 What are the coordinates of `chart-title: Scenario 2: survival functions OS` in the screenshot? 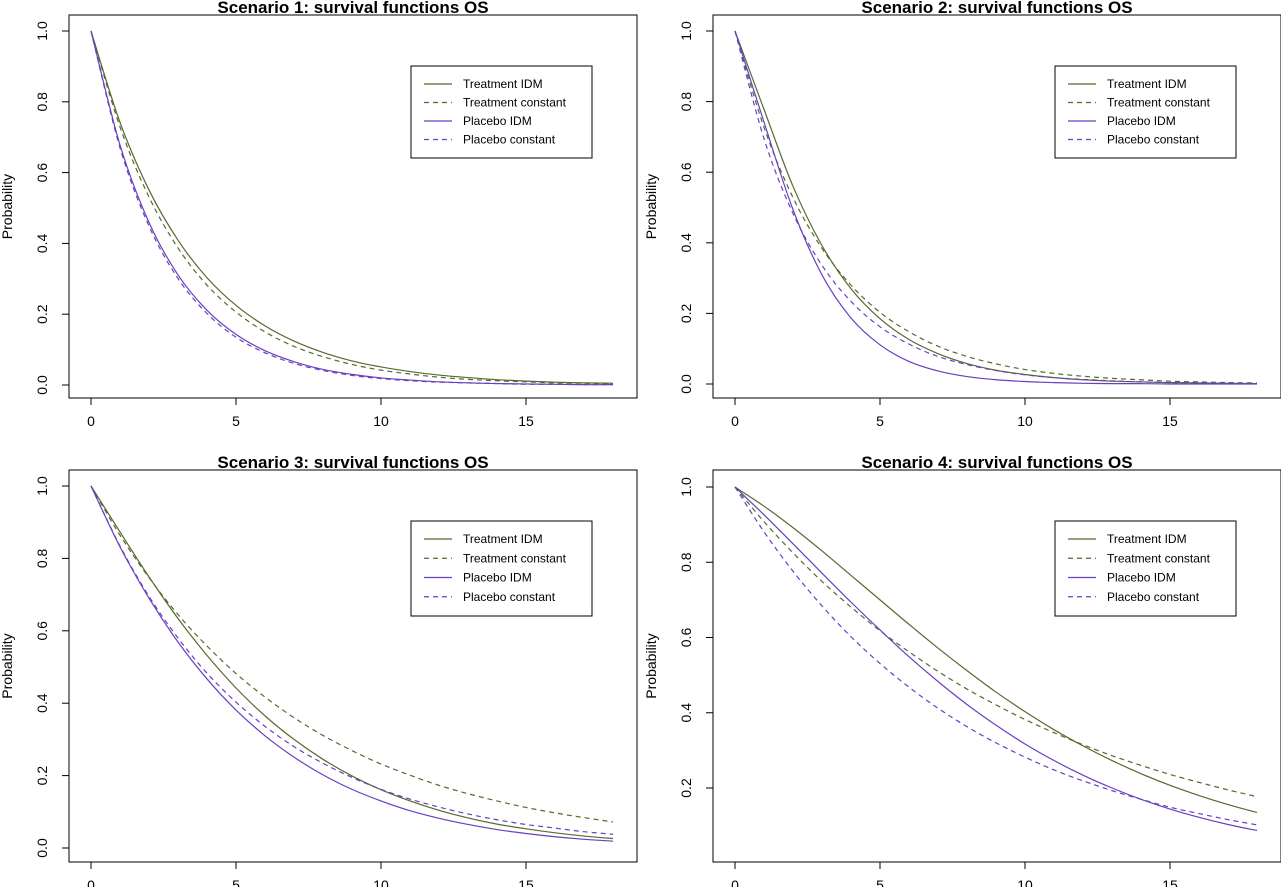 It's located at (996, 8).